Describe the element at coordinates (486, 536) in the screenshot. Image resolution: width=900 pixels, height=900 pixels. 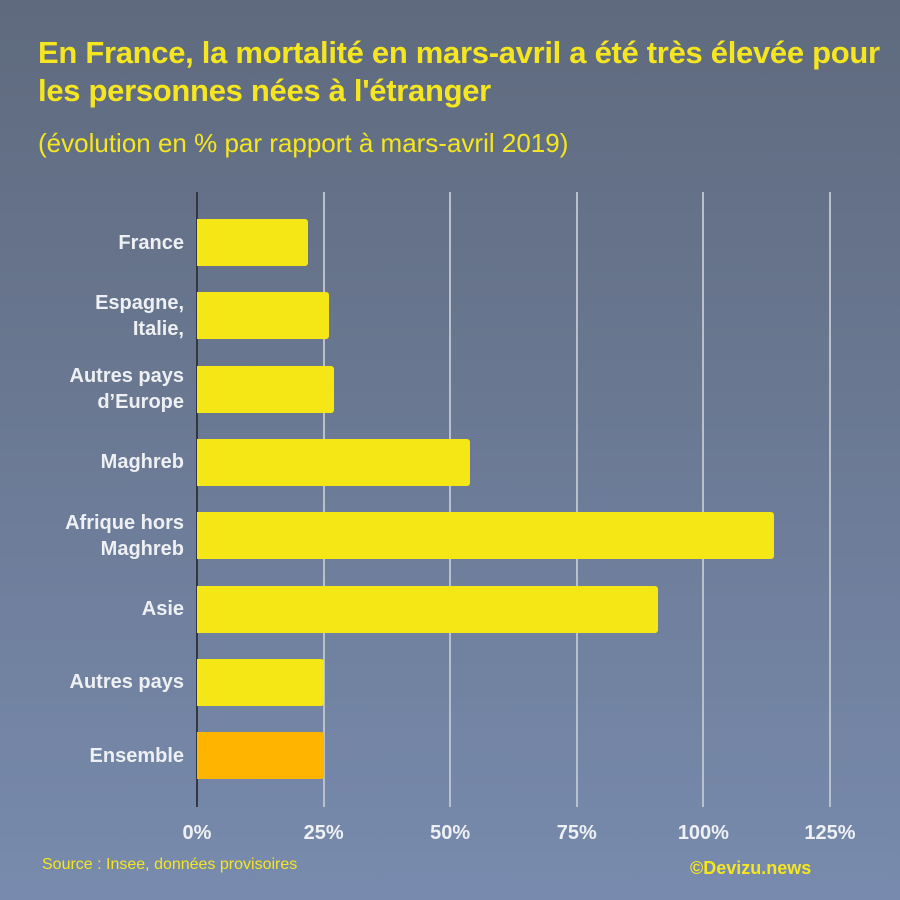
I see `bar-afrique-hors-maghreb` at that location.